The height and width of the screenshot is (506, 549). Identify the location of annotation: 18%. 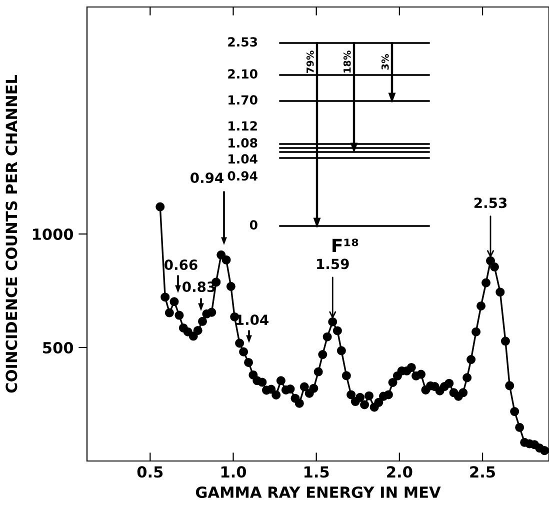
(347, 61).